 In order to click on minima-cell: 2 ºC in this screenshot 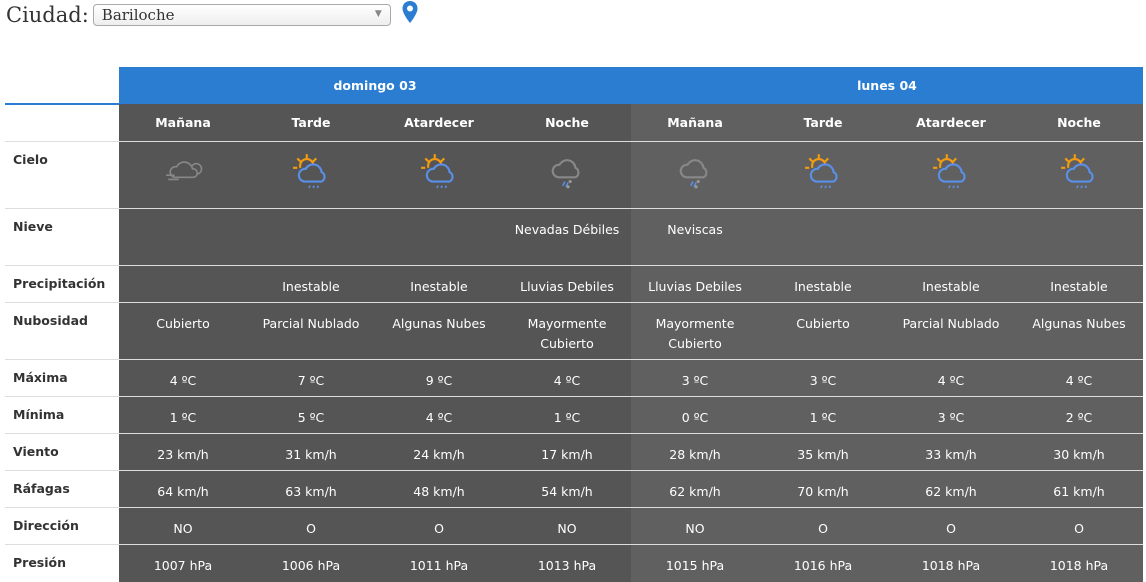, I will do `click(1079, 415)`.